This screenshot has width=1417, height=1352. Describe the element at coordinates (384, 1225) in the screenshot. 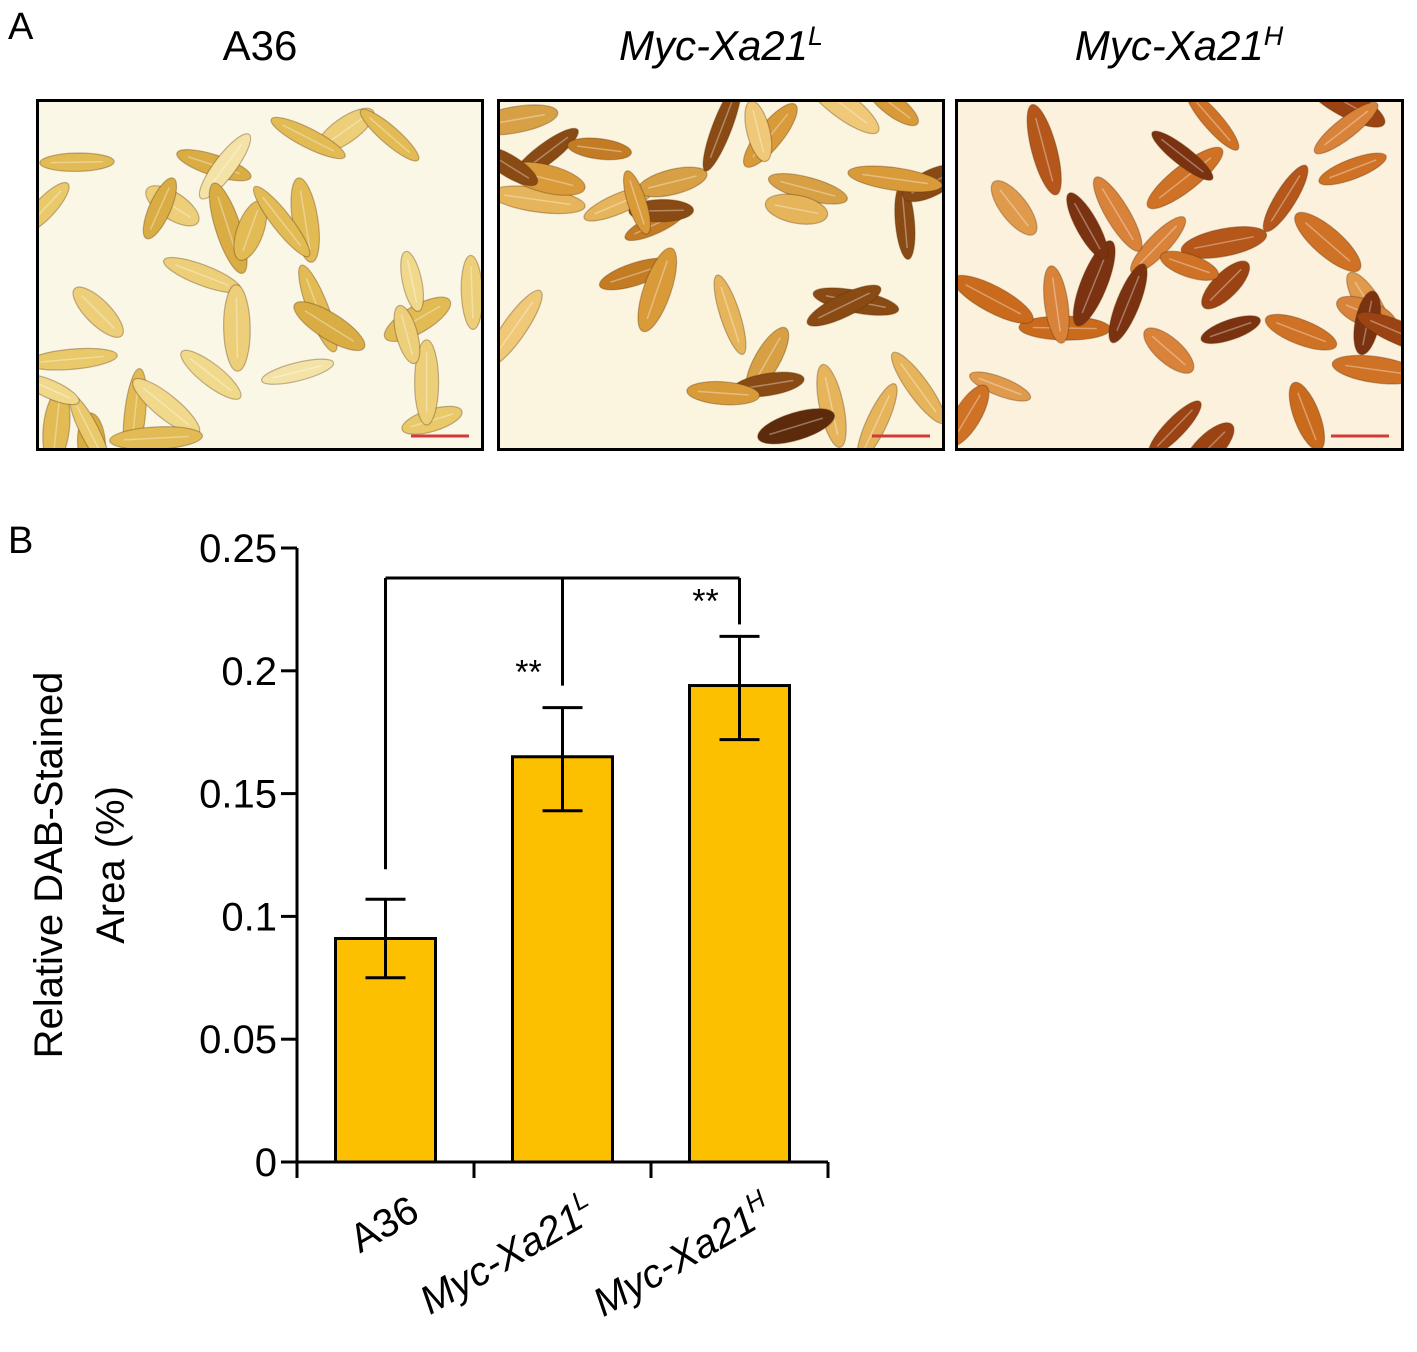

I see `x-tick-label-0: A36` at that location.